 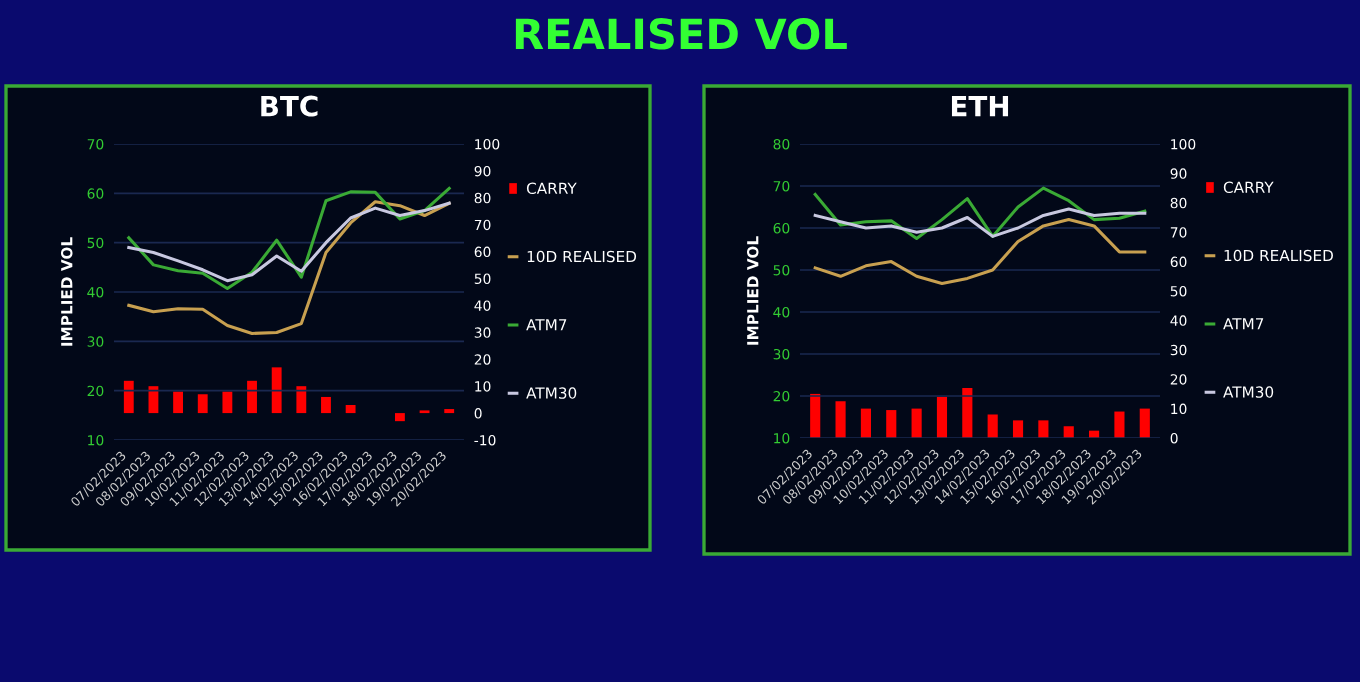 I want to click on text: REALISED VOL, so click(x=681, y=34).